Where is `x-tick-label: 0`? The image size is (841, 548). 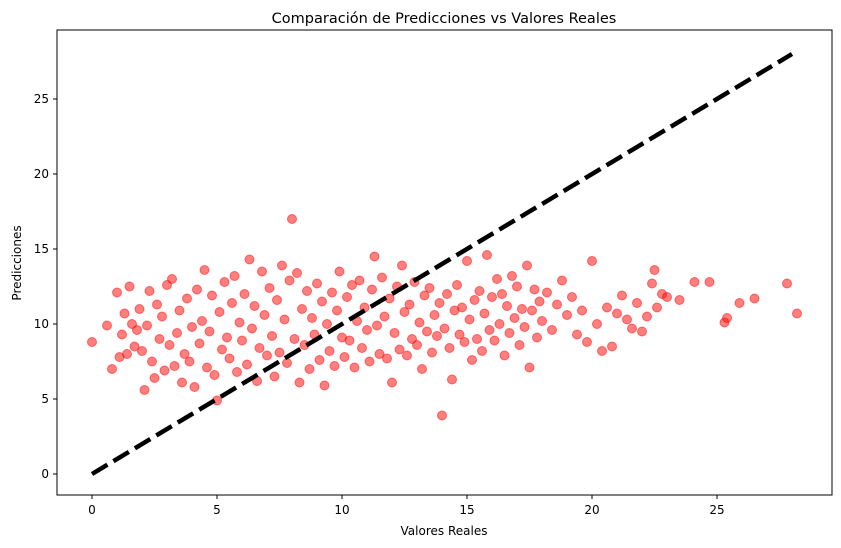 x-tick-label: 0 is located at coordinates (92, 510).